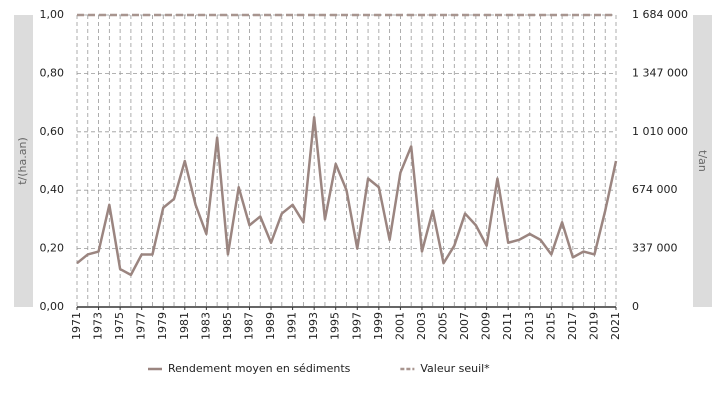 This screenshot has width=725, height=400. What do you see at coordinates (550, 326) in the screenshot?
I see `x-tick-label: 2015` at bounding box center [550, 326].